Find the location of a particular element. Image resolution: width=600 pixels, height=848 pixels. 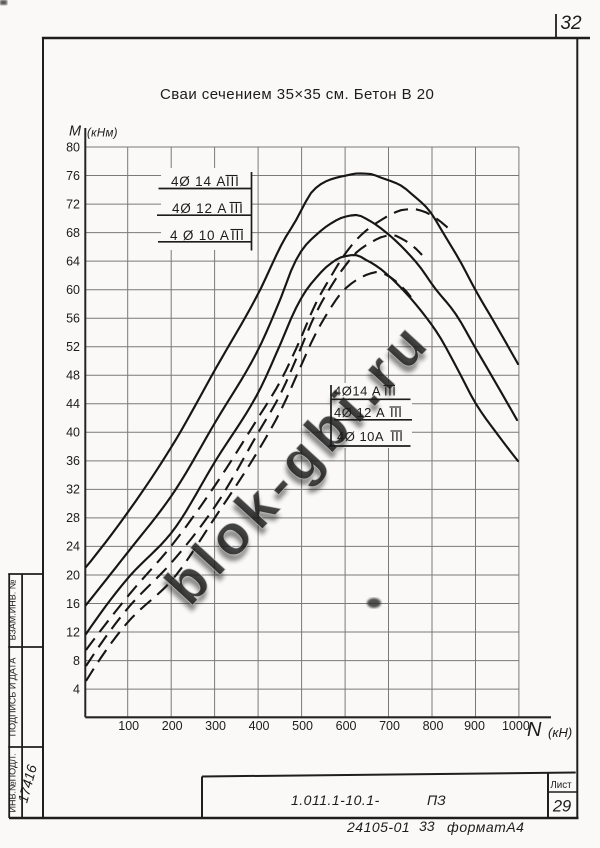

svg-text: 60 is located at coordinates (73, 290).